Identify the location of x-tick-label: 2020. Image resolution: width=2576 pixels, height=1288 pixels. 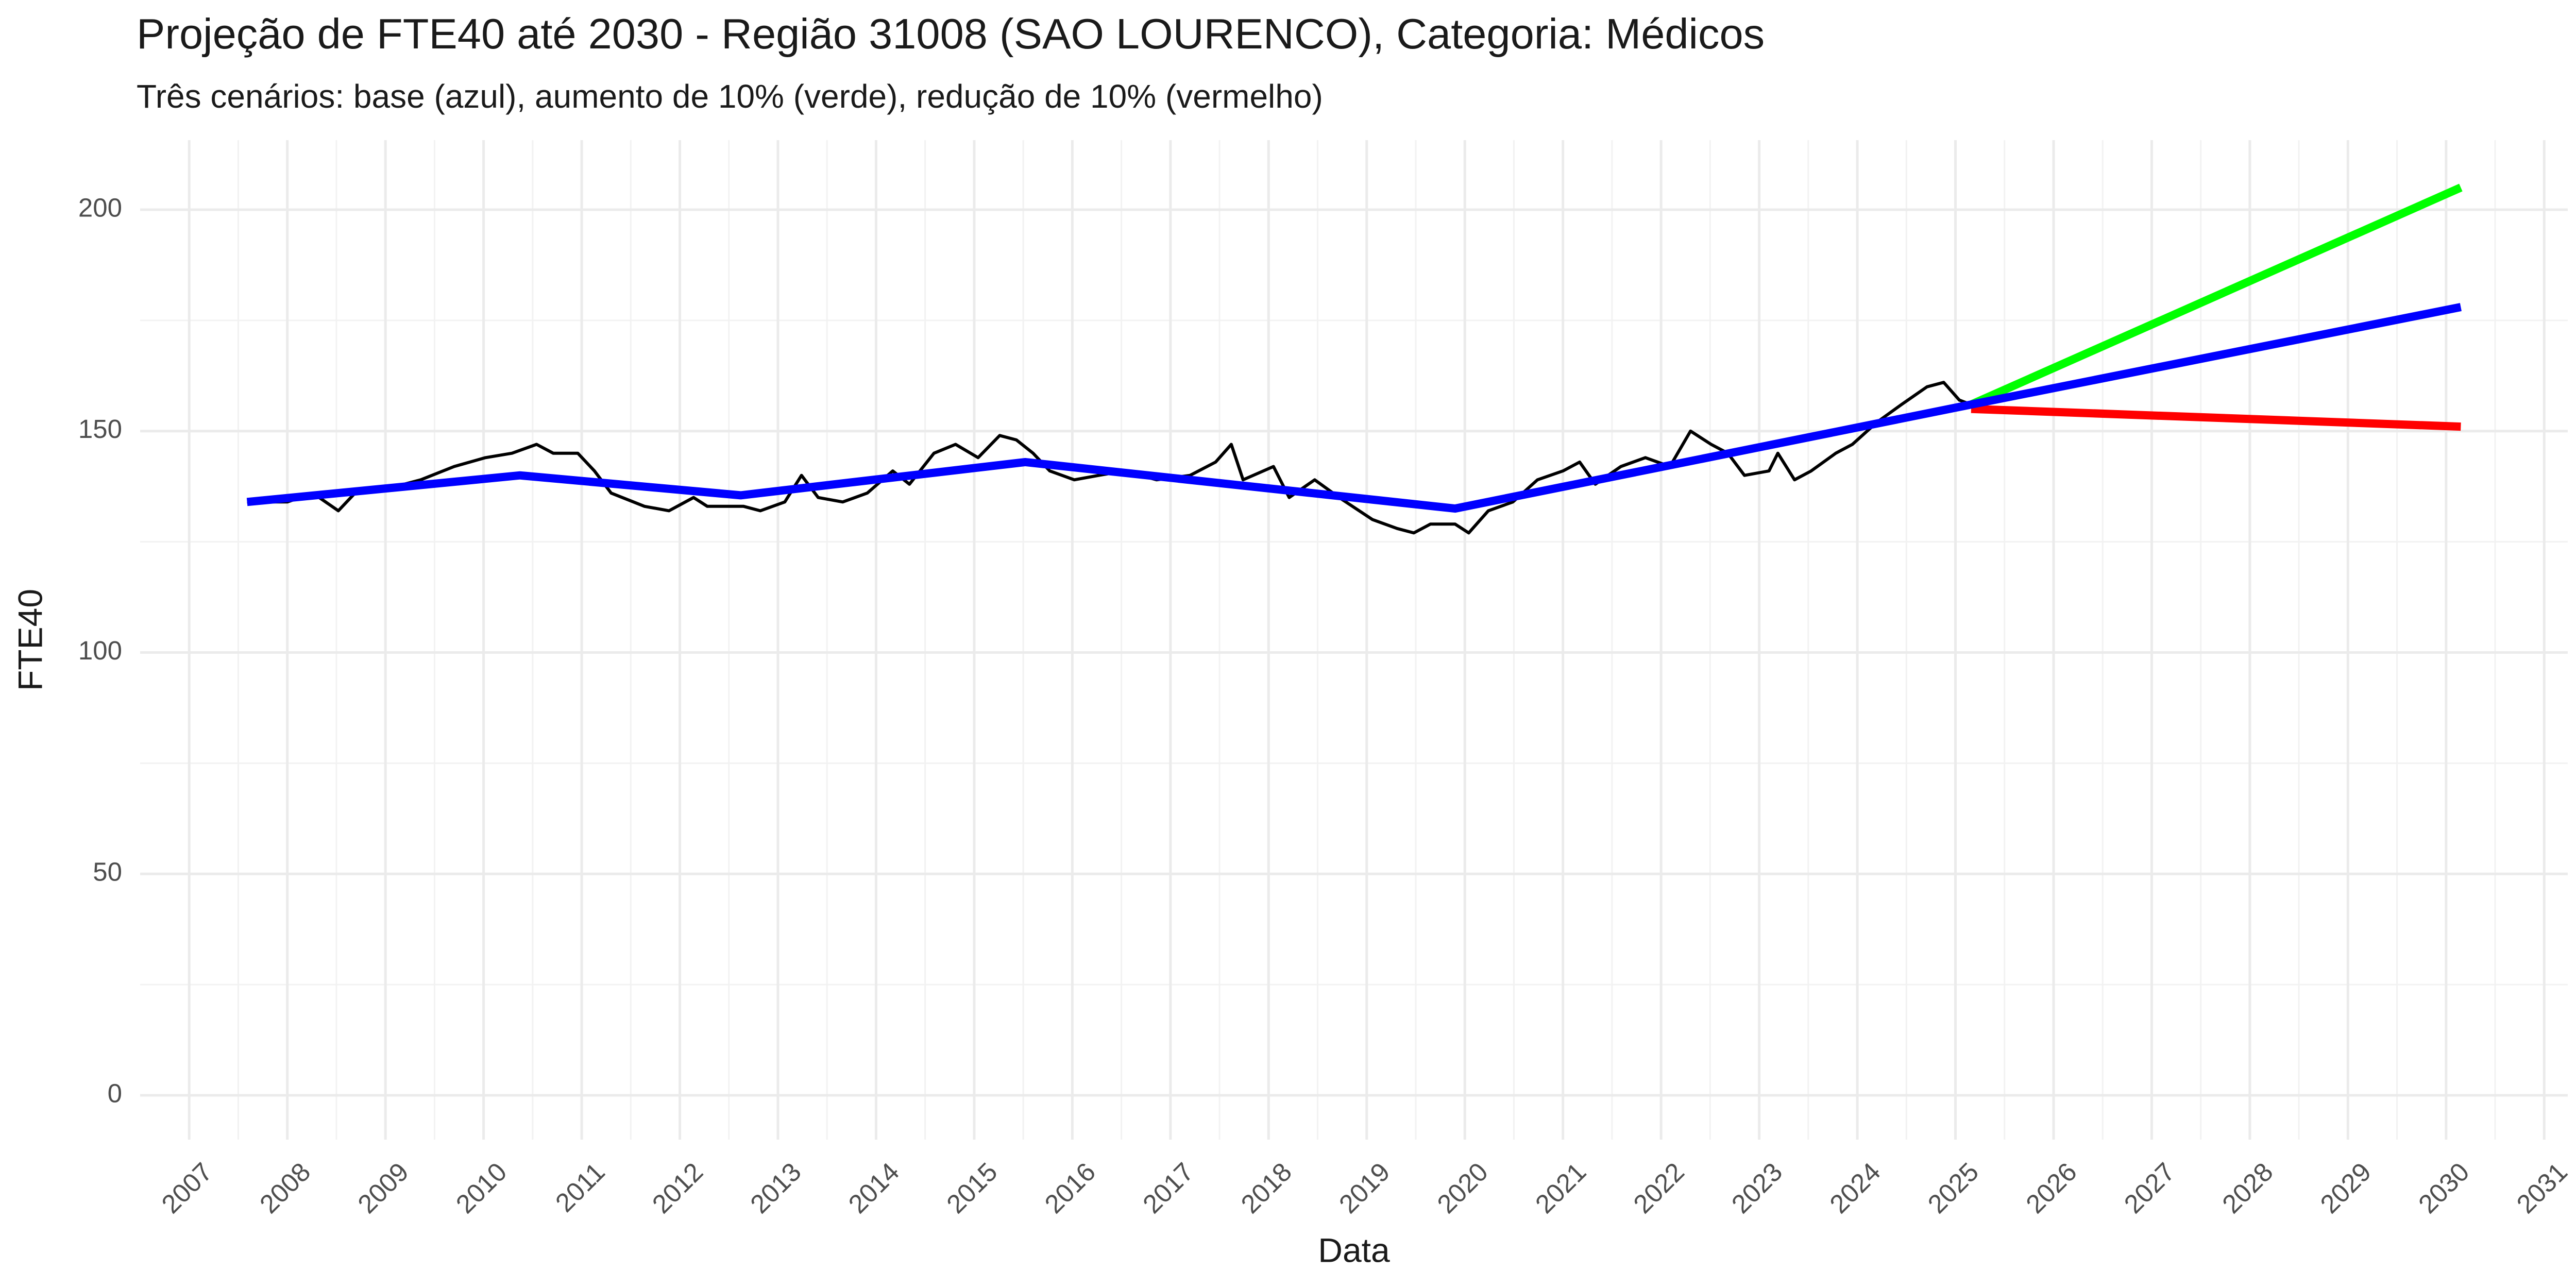
(1462, 1188).